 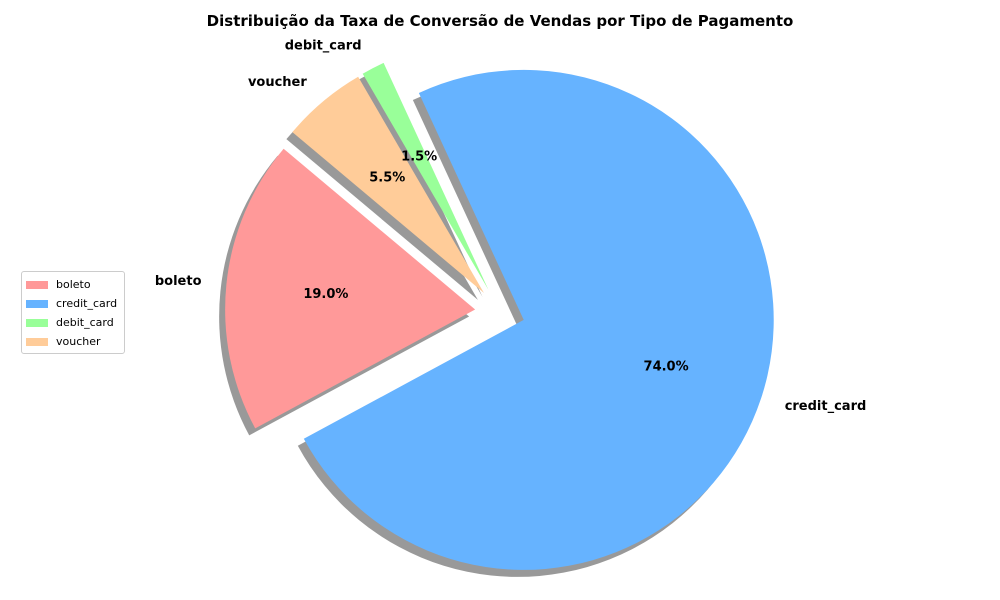 I want to click on legend-label-debit-card: debit_card, so click(x=85, y=322).